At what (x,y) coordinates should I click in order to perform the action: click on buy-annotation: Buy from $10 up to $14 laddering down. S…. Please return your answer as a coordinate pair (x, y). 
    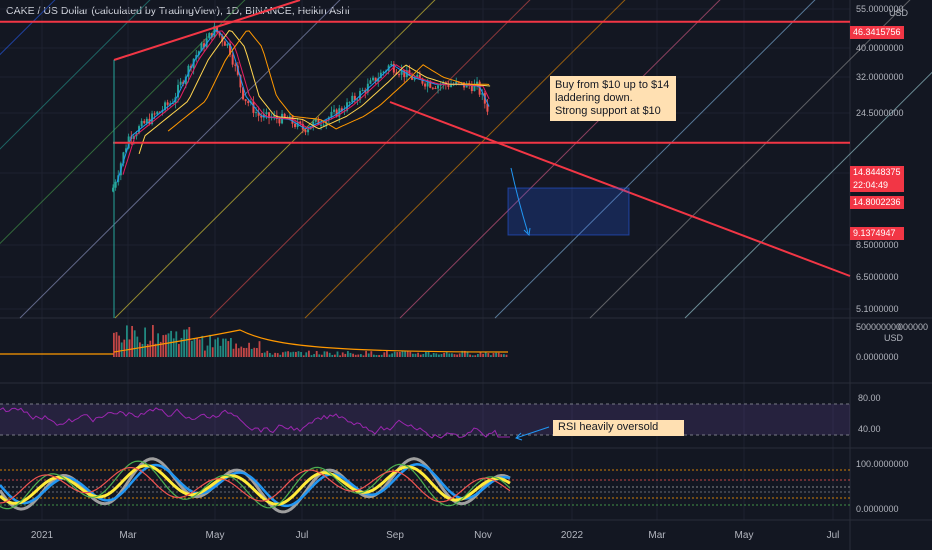
    Looking at the image, I should click on (613, 98).